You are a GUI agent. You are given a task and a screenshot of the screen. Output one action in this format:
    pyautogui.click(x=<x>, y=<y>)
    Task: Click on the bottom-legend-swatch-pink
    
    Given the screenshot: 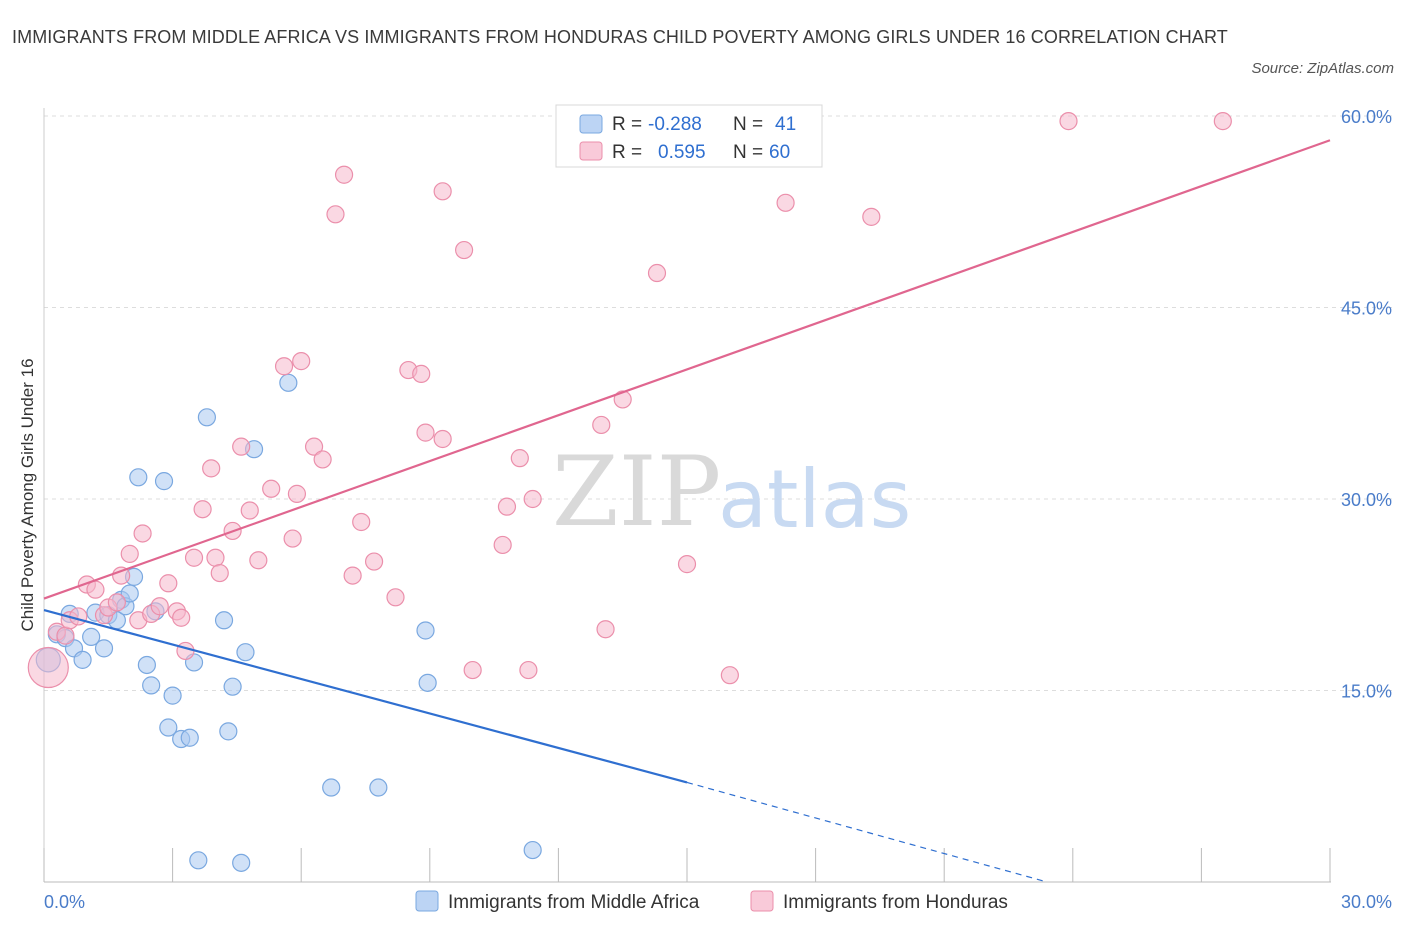 What is the action you would take?
    pyautogui.click(x=762, y=901)
    